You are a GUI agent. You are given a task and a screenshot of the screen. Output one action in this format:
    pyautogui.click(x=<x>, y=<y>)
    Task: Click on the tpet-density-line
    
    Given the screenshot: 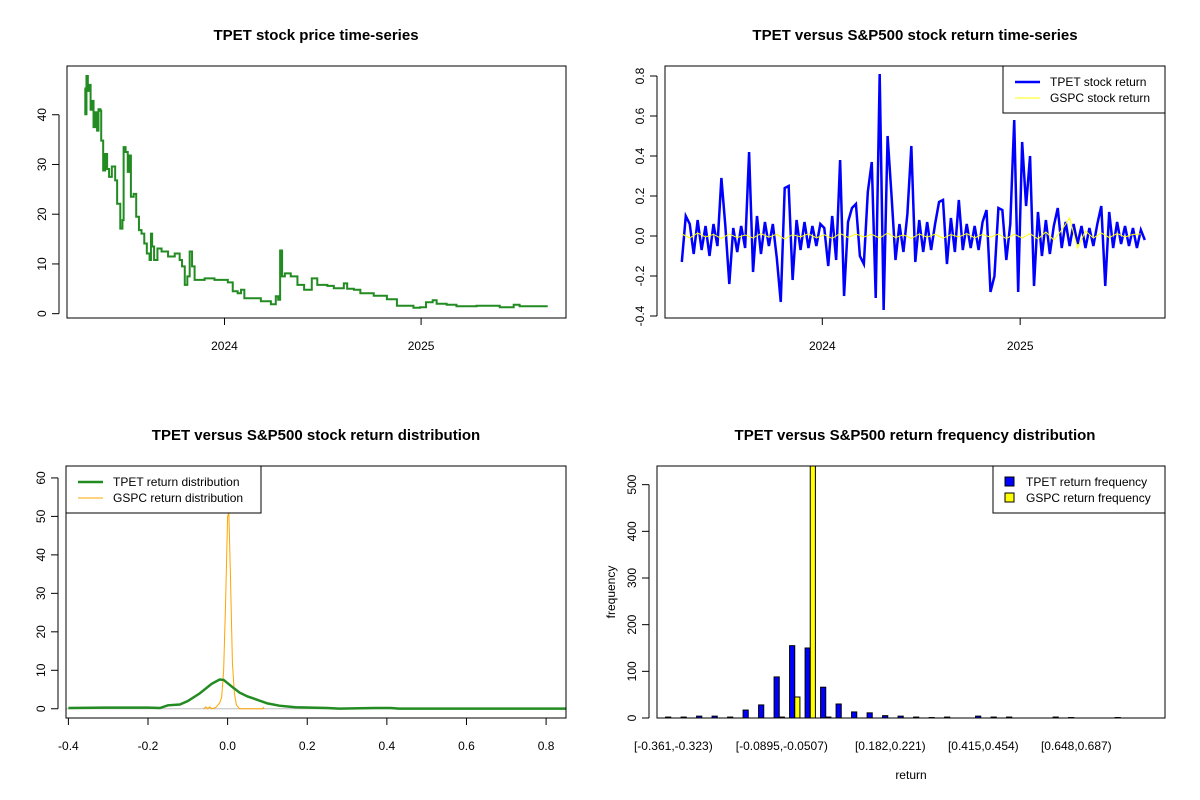 What is the action you would take?
    pyautogui.click(x=317, y=694)
    